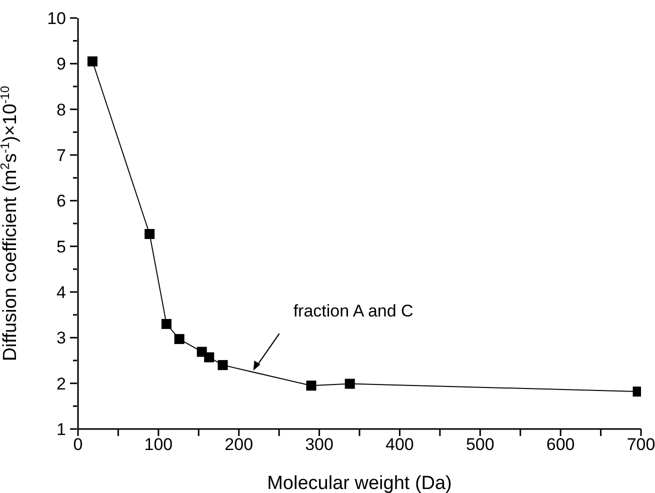  I want to click on y-tick-label: 6, so click(61, 201).